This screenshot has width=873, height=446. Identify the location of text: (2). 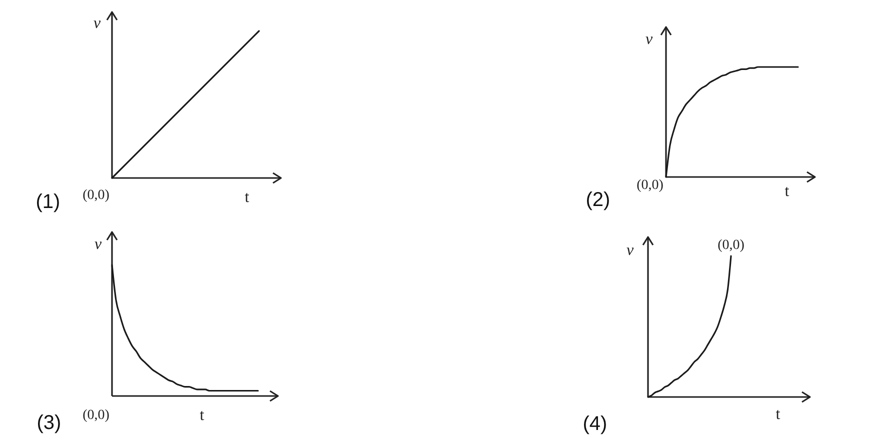
(598, 200).